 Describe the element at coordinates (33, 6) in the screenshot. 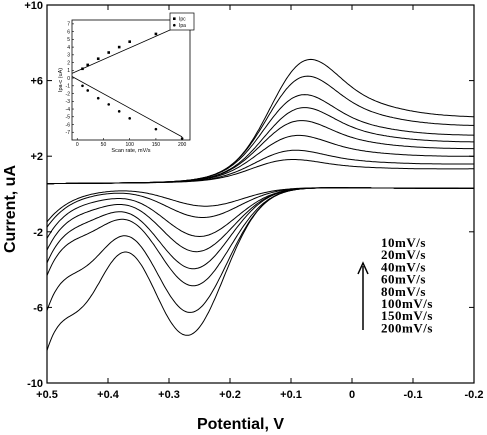

I see `y-tick-label: +10` at that location.